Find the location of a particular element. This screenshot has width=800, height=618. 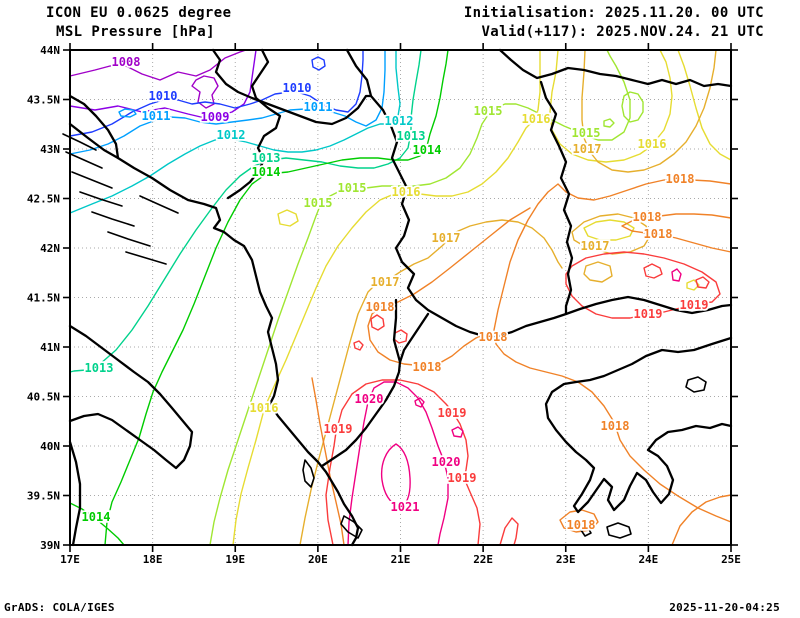

italy-coastline-south is located at coordinates (75, 493).